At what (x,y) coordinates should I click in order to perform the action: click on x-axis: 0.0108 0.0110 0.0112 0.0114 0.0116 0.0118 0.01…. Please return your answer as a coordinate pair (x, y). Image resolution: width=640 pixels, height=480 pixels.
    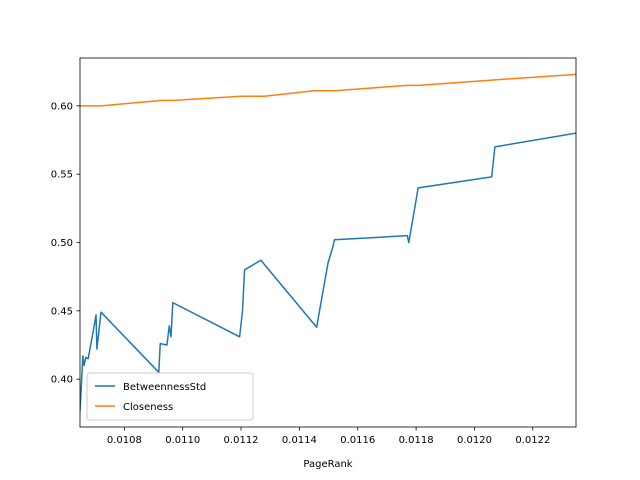
    Looking at the image, I should click on (328, 436).